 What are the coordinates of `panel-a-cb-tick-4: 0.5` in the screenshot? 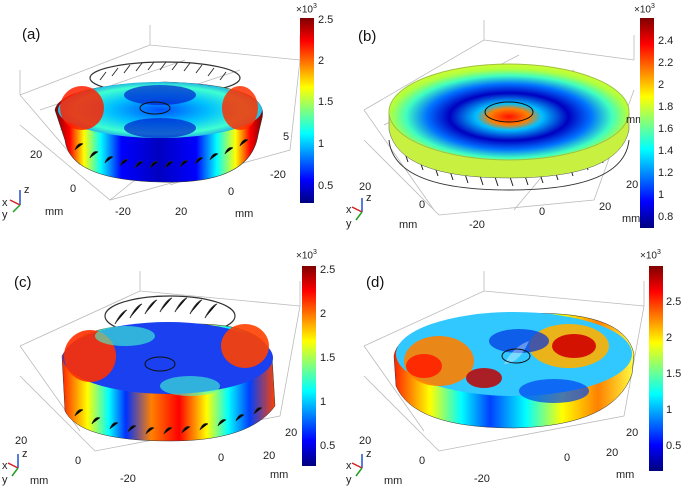 It's located at (326, 186).